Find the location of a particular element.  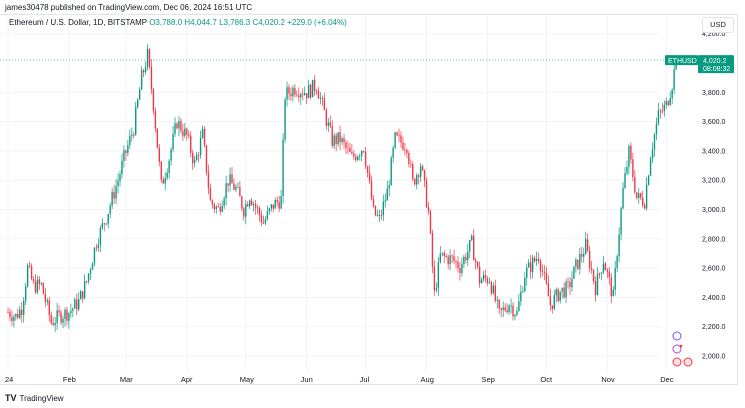

y-tick-label: 2,200.0 is located at coordinates (713, 327).